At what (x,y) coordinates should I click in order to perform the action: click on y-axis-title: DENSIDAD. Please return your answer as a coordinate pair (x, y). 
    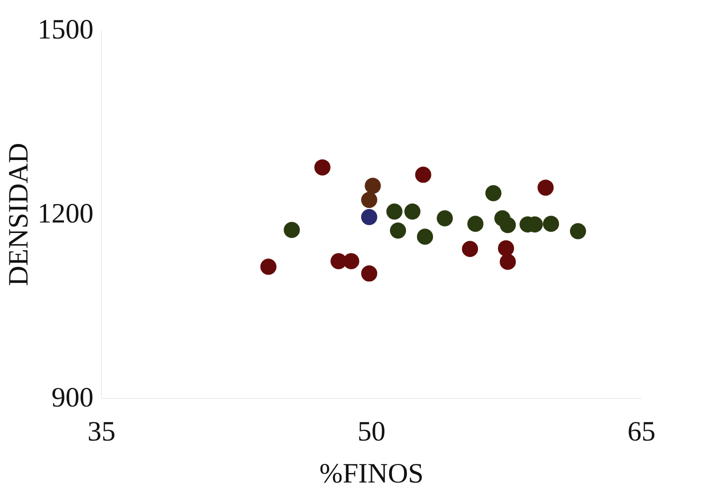
    Looking at the image, I should click on (19, 214).